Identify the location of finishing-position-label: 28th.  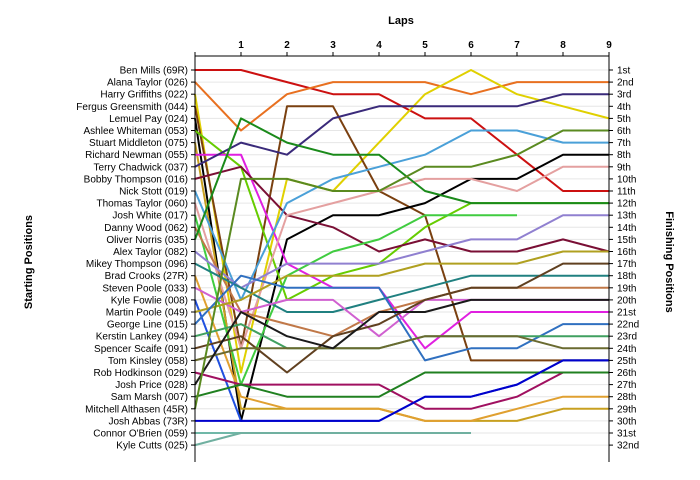
(626, 397).